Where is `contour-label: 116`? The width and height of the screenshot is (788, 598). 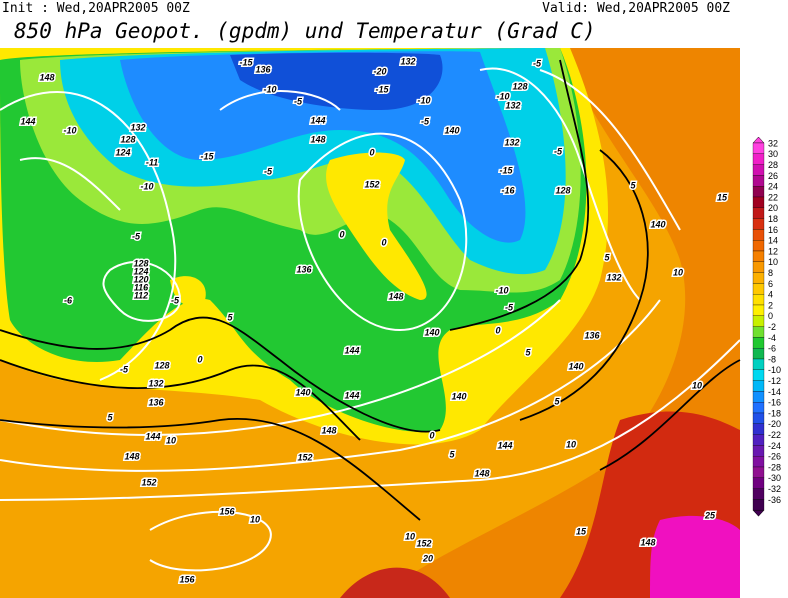 contour-label: 116 is located at coordinates (141, 287).